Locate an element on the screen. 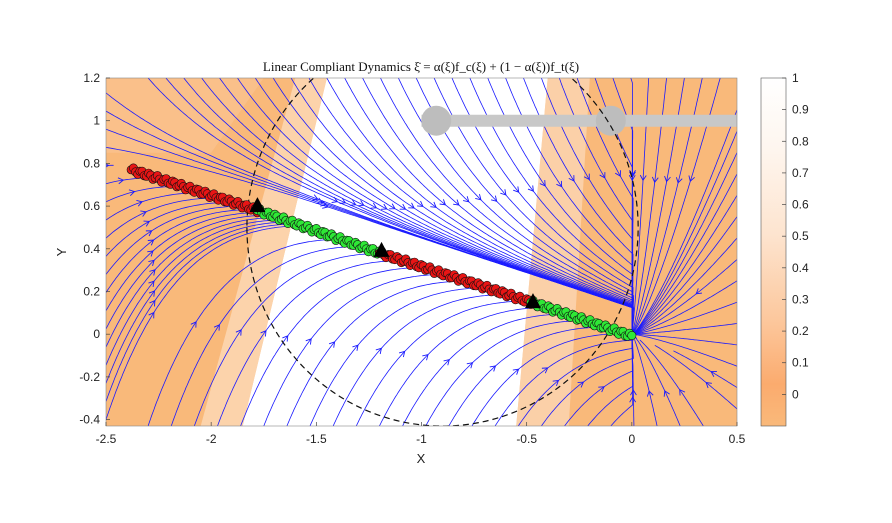 The width and height of the screenshot is (892, 523). colorbar-tick-label: 0.9 is located at coordinates (800, 110).